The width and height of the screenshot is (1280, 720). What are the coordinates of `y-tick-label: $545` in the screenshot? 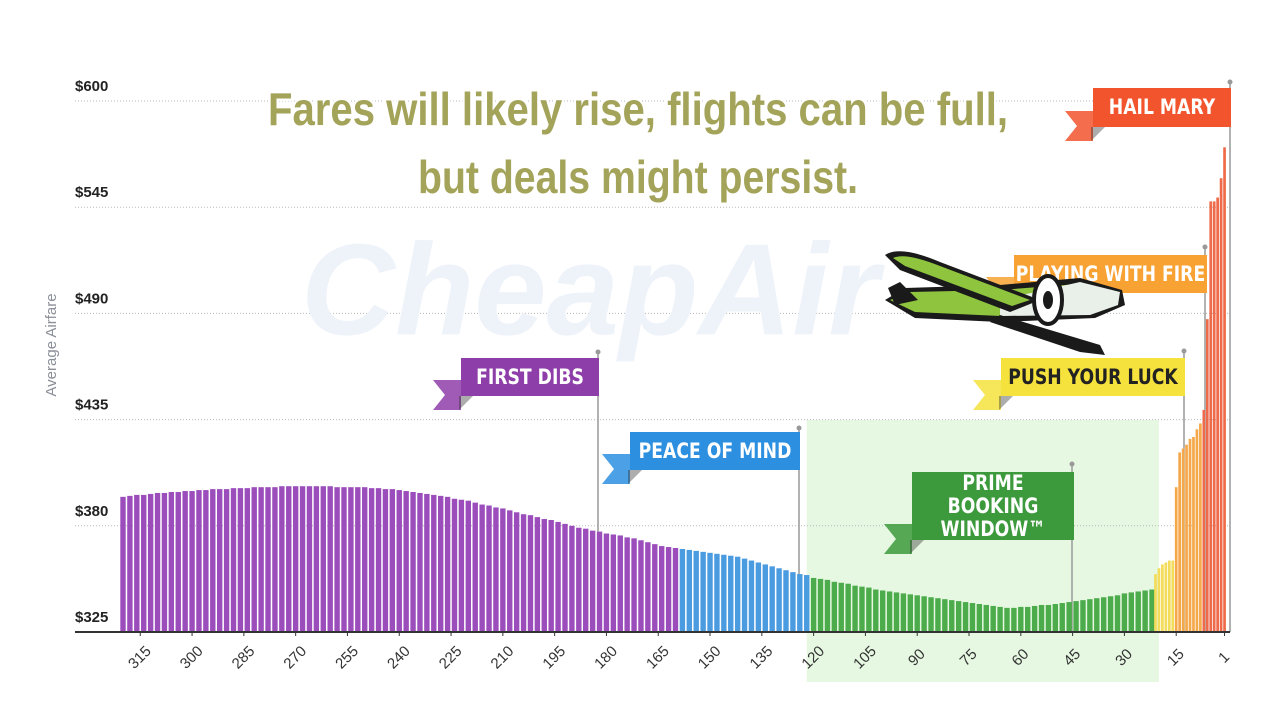 It's located at (91, 192).